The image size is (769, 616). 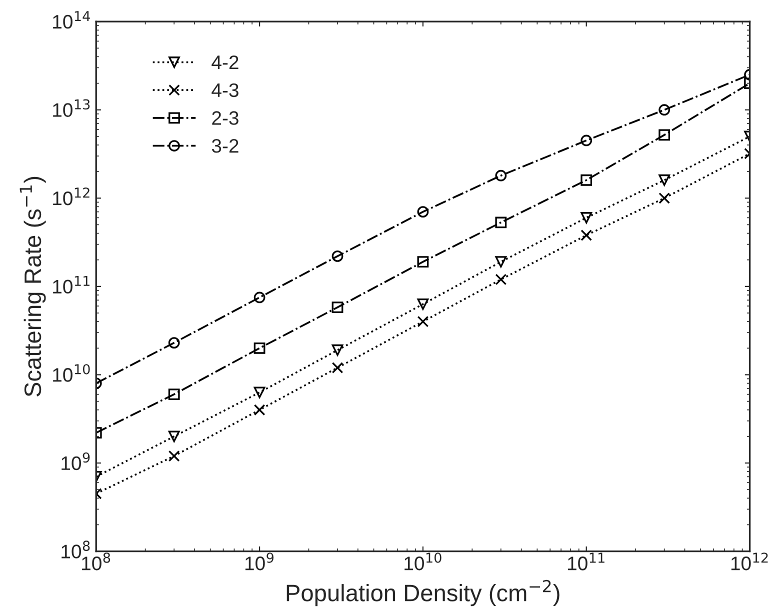 What do you see at coordinates (423, 593) in the screenshot?
I see `x-axis-title: Population Density (cm$^{−2}$)` at bounding box center [423, 593].